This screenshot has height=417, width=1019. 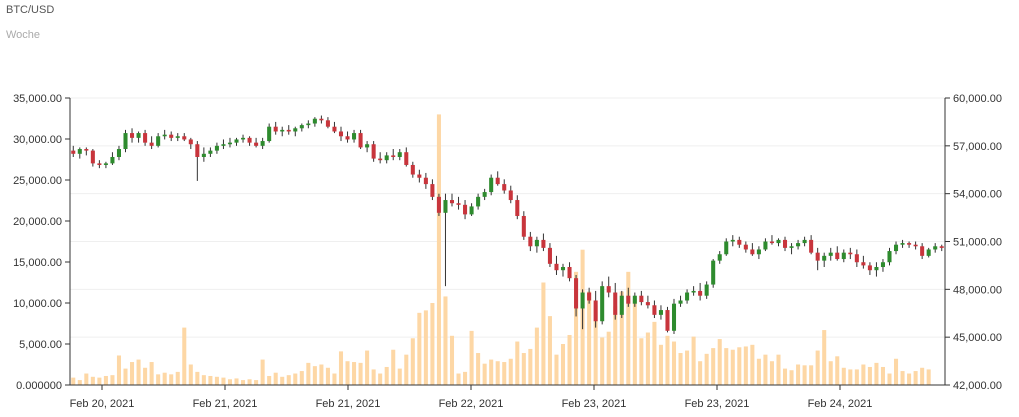 I want to click on right-tick-label: 60,000.00, so click(x=977, y=99).